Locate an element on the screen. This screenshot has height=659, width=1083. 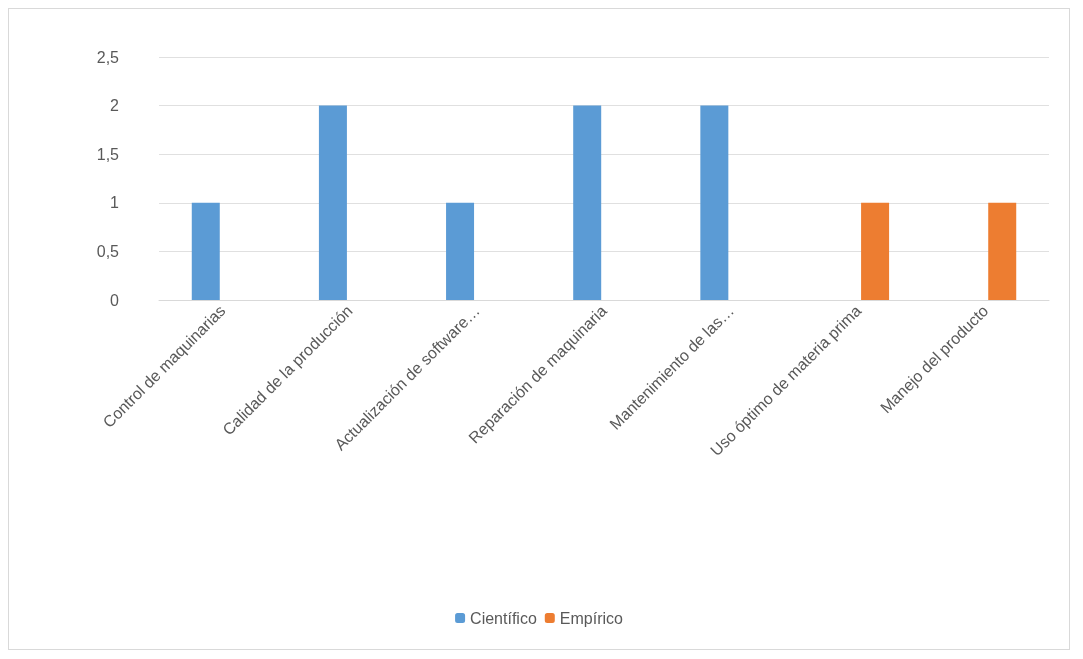
y-tick-label: 2,5 is located at coordinates (108, 57).